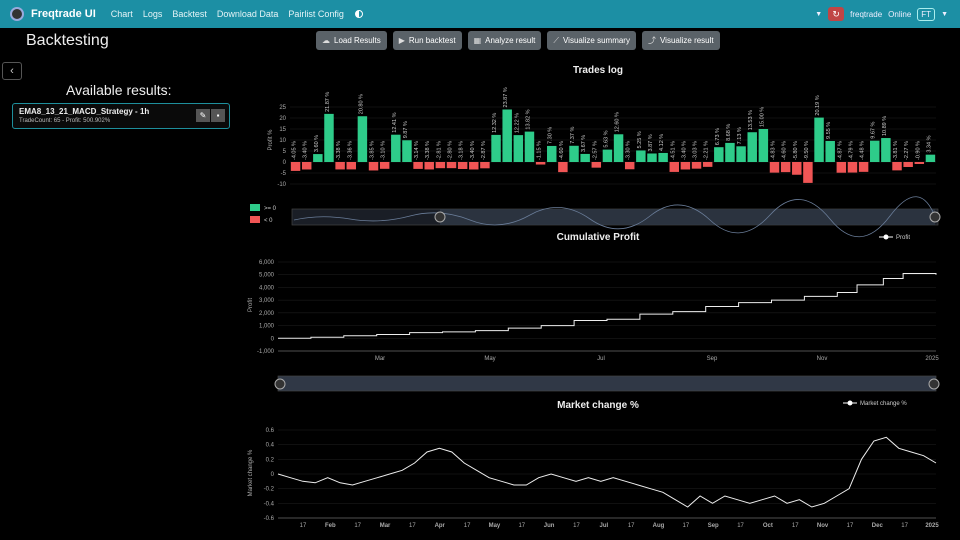 This screenshot has width=960, height=540. What do you see at coordinates (591, 40) in the screenshot?
I see `visualize-summary-button: ⟋ Visualize summary` at bounding box center [591, 40].